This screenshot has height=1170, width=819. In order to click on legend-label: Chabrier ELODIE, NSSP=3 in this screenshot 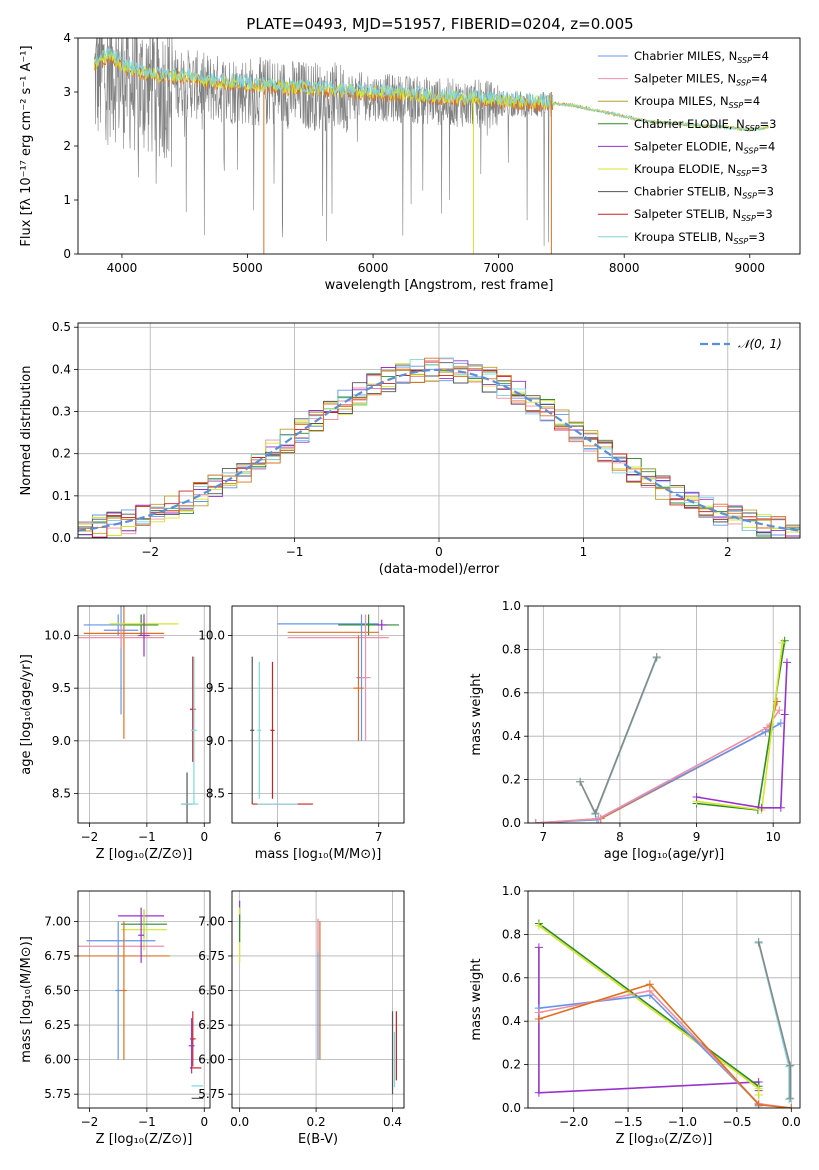, I will do `click(705, 125)`.